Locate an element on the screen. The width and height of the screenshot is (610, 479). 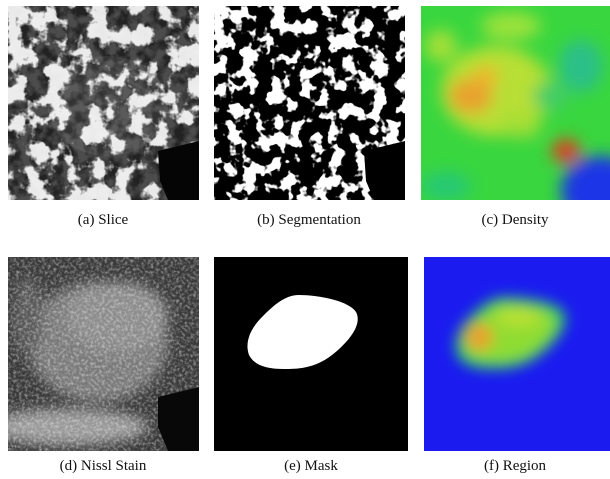
region-caption: (f) Region is located at coordinates (515, 466).